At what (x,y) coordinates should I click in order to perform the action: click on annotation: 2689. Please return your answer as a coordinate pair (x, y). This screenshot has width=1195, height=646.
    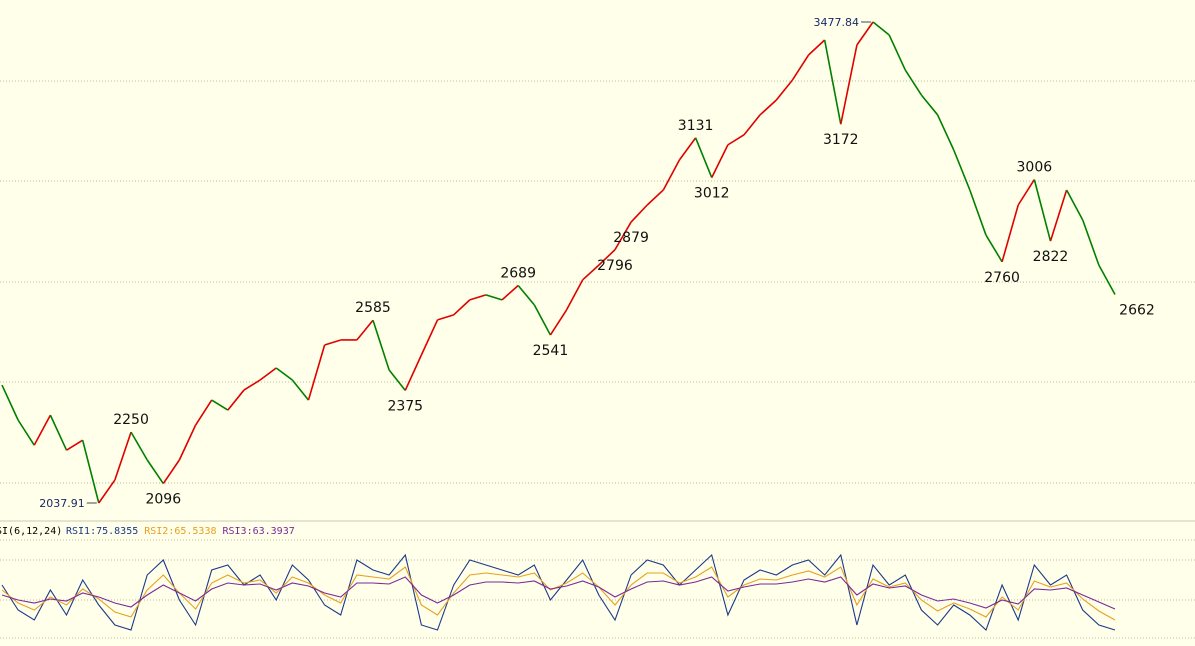
    Looking at the image, I should click on (518, 274).